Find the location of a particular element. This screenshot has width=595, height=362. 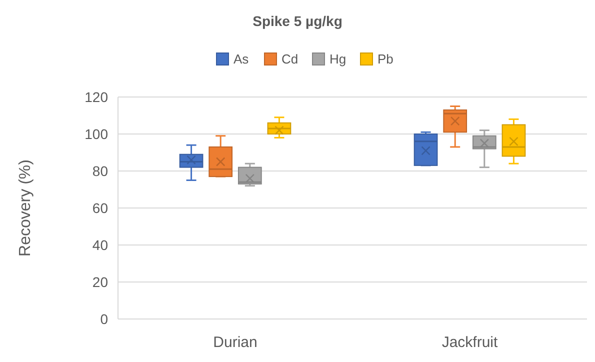

y-tick-label: 40 is located at coordinates (100, 244).